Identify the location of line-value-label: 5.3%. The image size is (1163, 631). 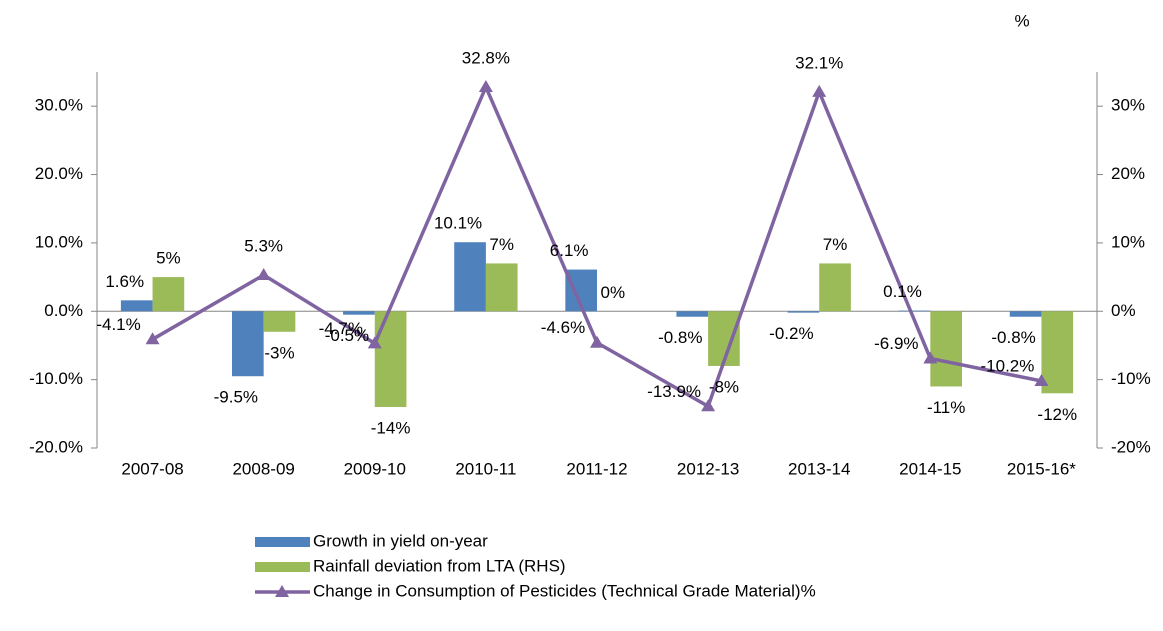
(263, 246).